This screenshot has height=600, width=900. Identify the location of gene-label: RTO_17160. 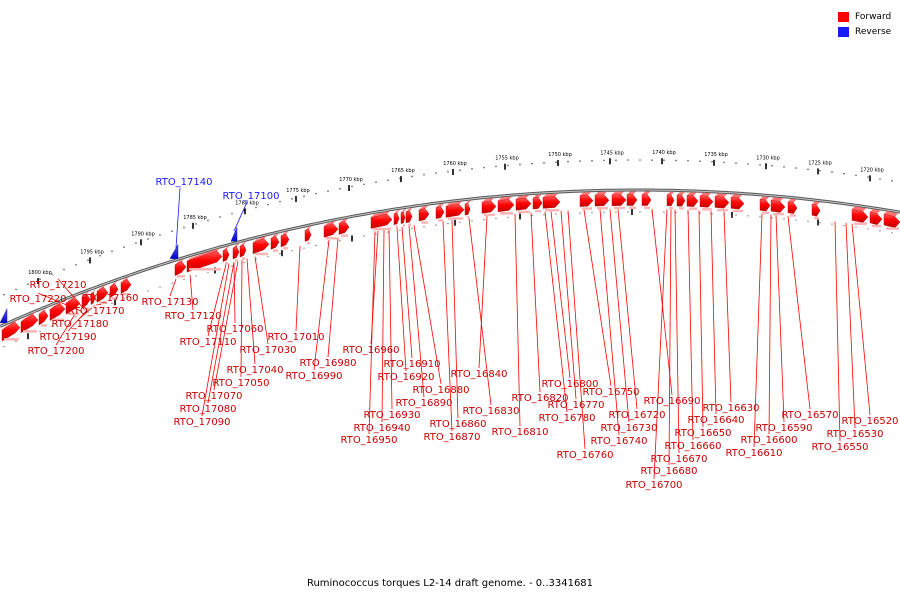
(109, 298).